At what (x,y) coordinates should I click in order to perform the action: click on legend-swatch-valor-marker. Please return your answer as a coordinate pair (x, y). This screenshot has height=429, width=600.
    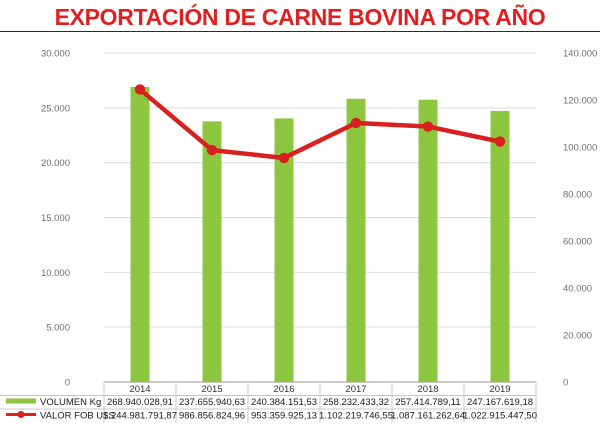
    Looking at the image, I should click on (21, 414).